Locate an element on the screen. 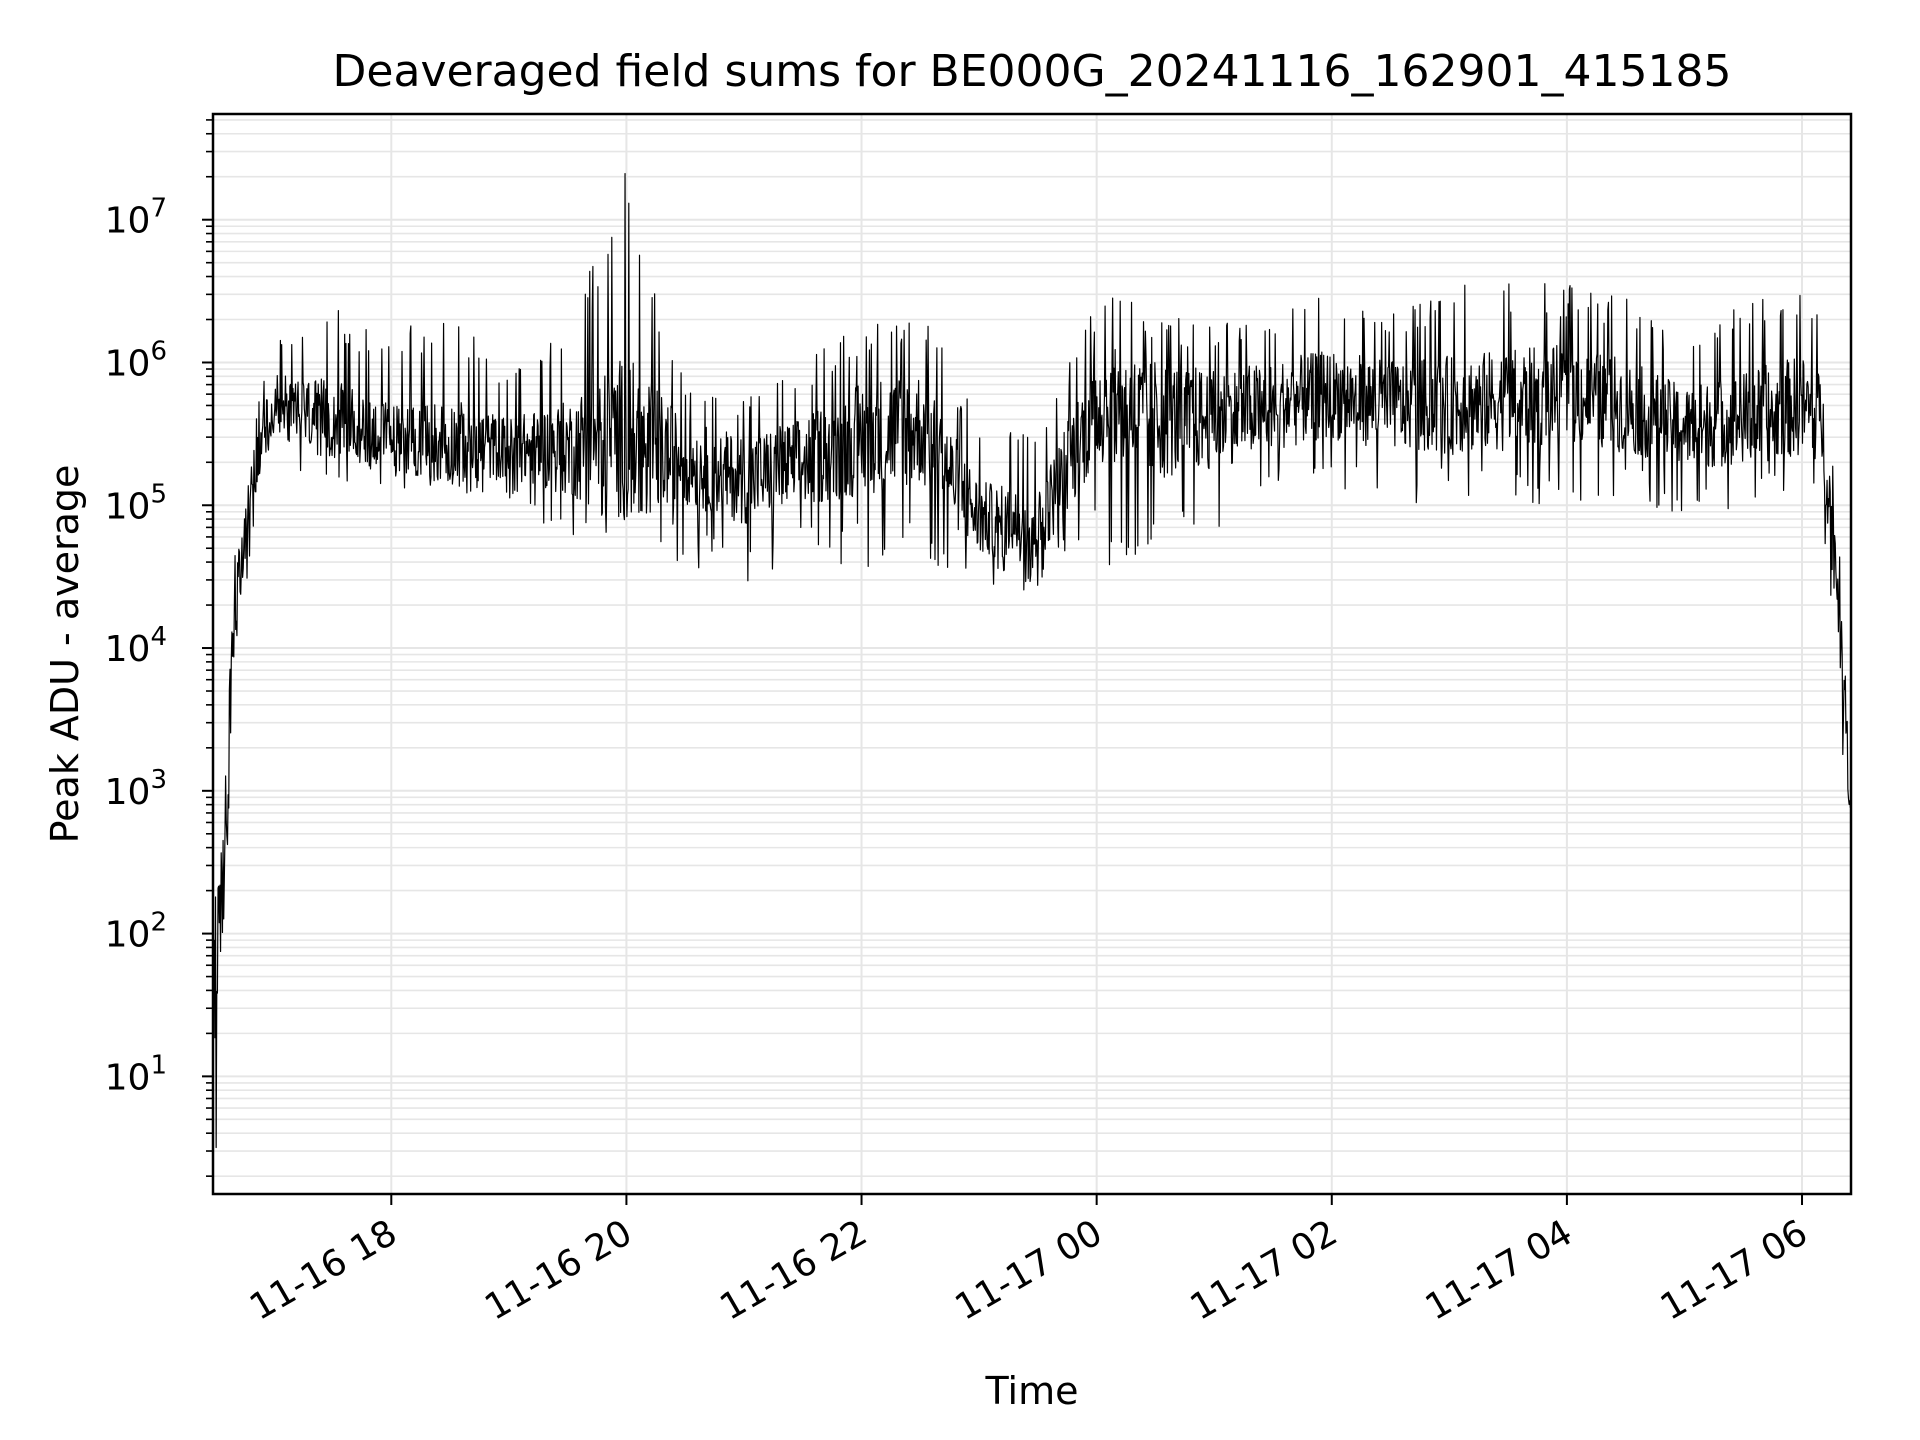 Image resolution: width=1920 pixels, height=1440 pixels. x-axis-label: Time is located at coordinates (1032, 1391).